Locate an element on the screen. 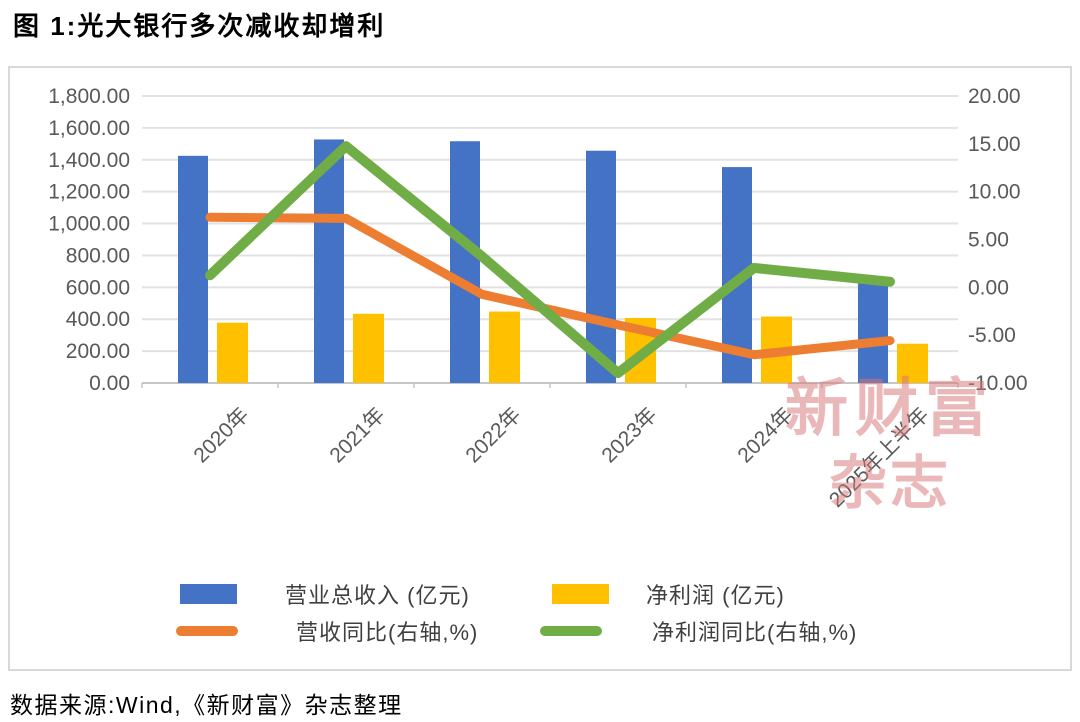 The image size is (1080, 722). left-axis-tick-label: 400.00 is located at coordinates (98, 319).